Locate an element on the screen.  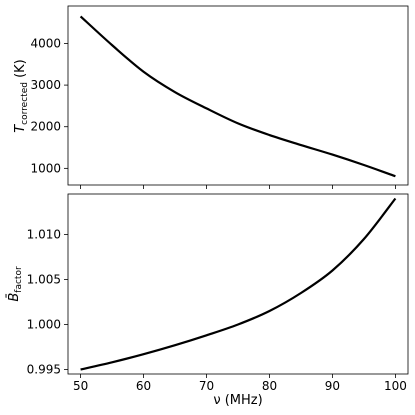
bottom-y-tick-label: 1.000 is located at coordinates (44, 325).